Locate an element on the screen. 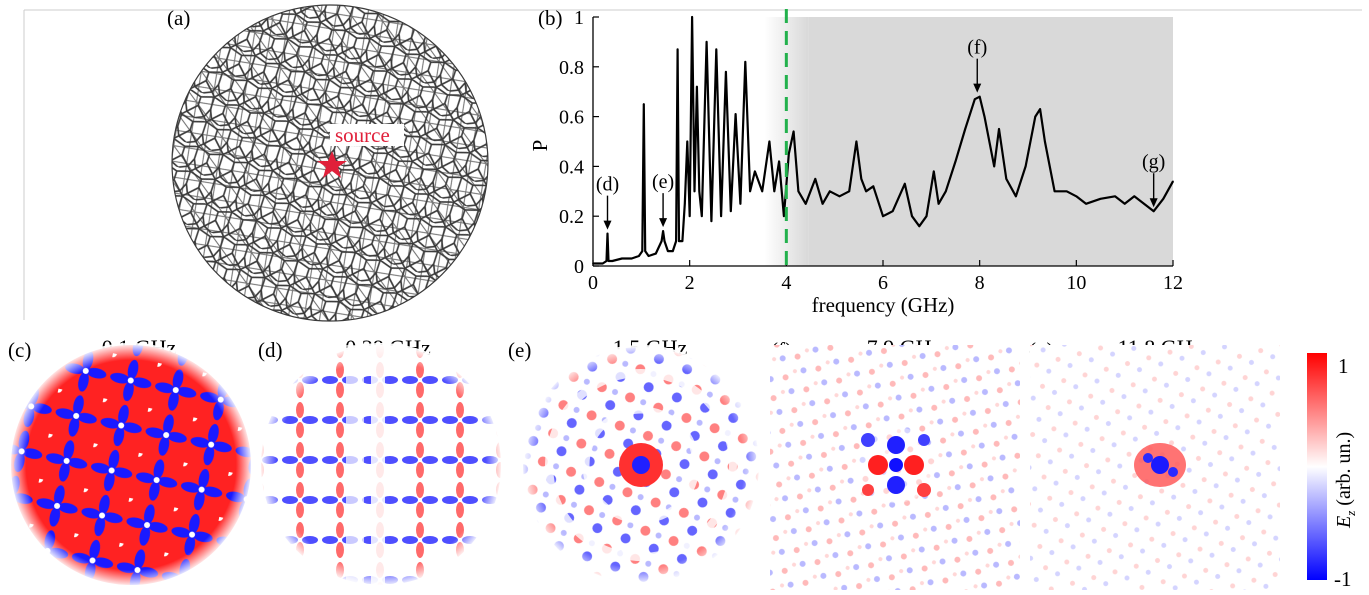 This screenshot has height=595, width=1369. source-label-bg is located at coordinates (367, 135).